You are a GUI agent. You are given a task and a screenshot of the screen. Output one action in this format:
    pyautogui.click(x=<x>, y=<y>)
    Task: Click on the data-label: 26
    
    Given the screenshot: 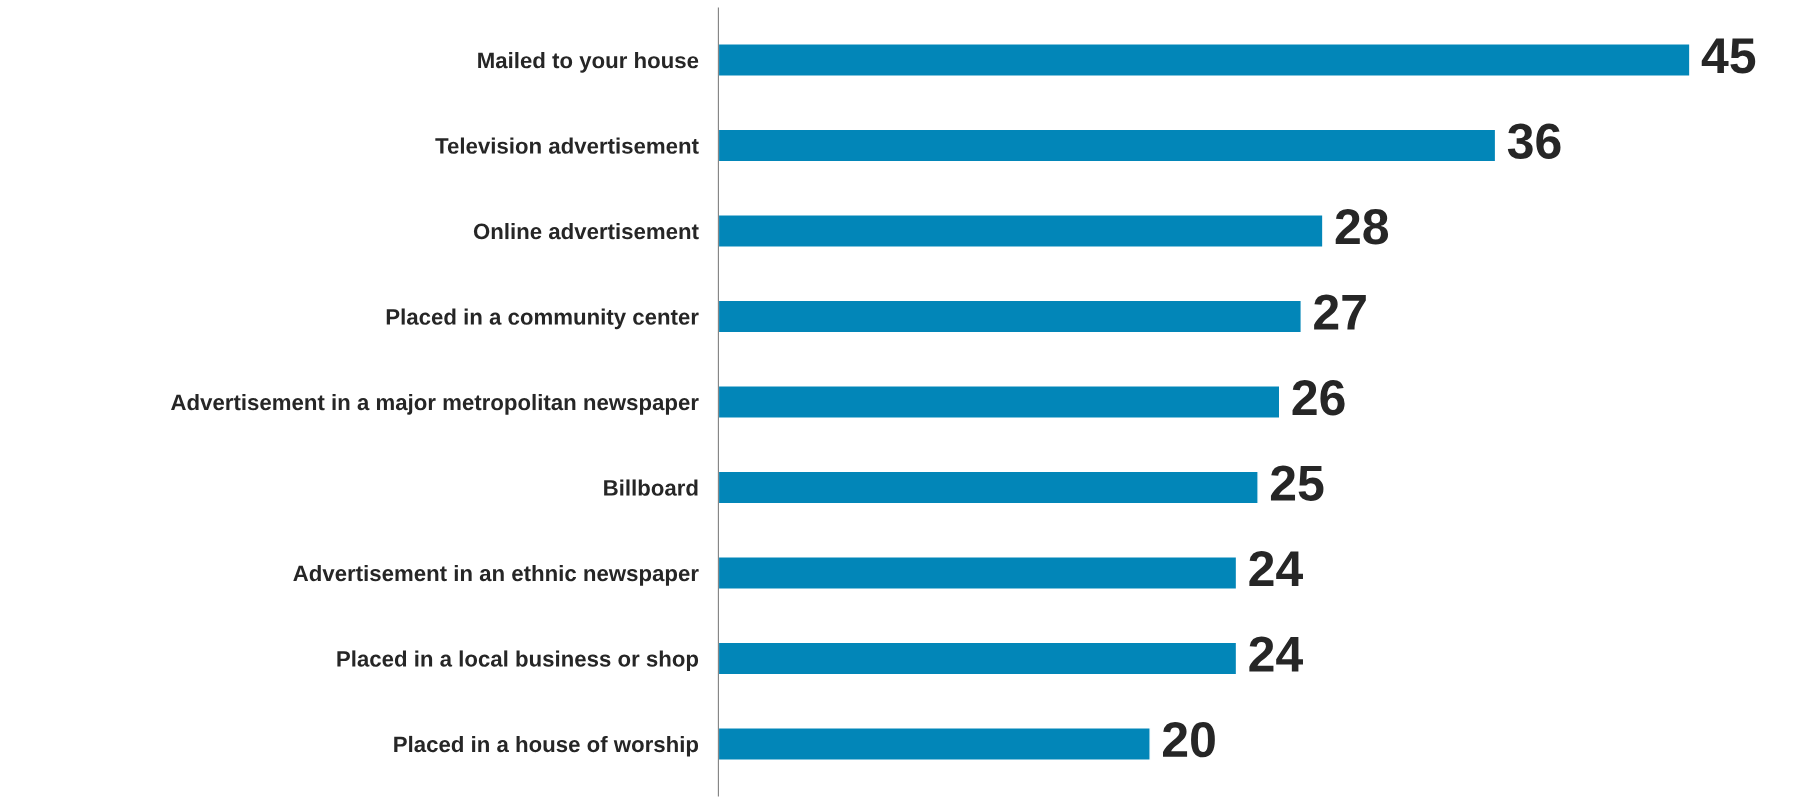 What is the action you would take?
    pyautogui.click(x=1318, y=398)
    